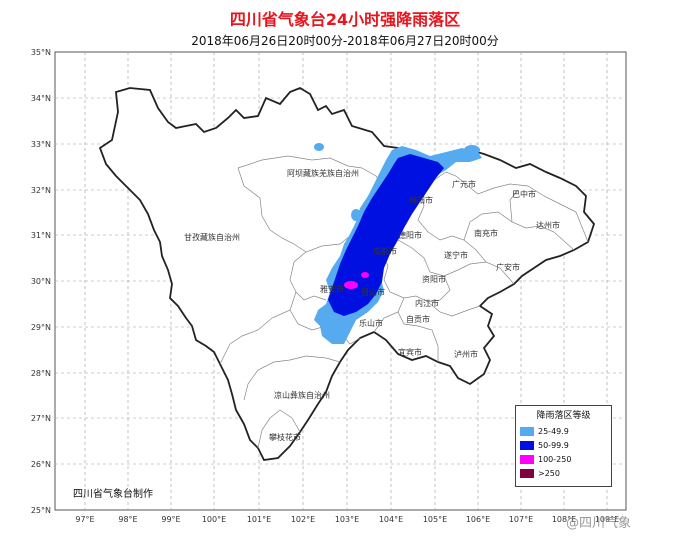 The height and width of the screenshot is (539, 690). What do you see at coordinates (549, 473) in the screenshot?
I see `legend-label: >250` at bounding box center [549, 473].